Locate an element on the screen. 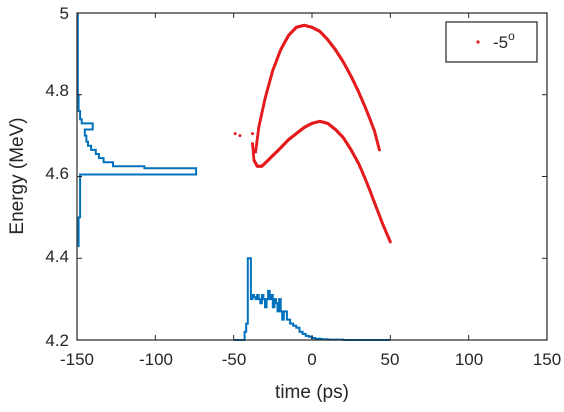 This screenshot has height=412, width=564. legend-label-value: -5 is located at coordinates (500, 42).